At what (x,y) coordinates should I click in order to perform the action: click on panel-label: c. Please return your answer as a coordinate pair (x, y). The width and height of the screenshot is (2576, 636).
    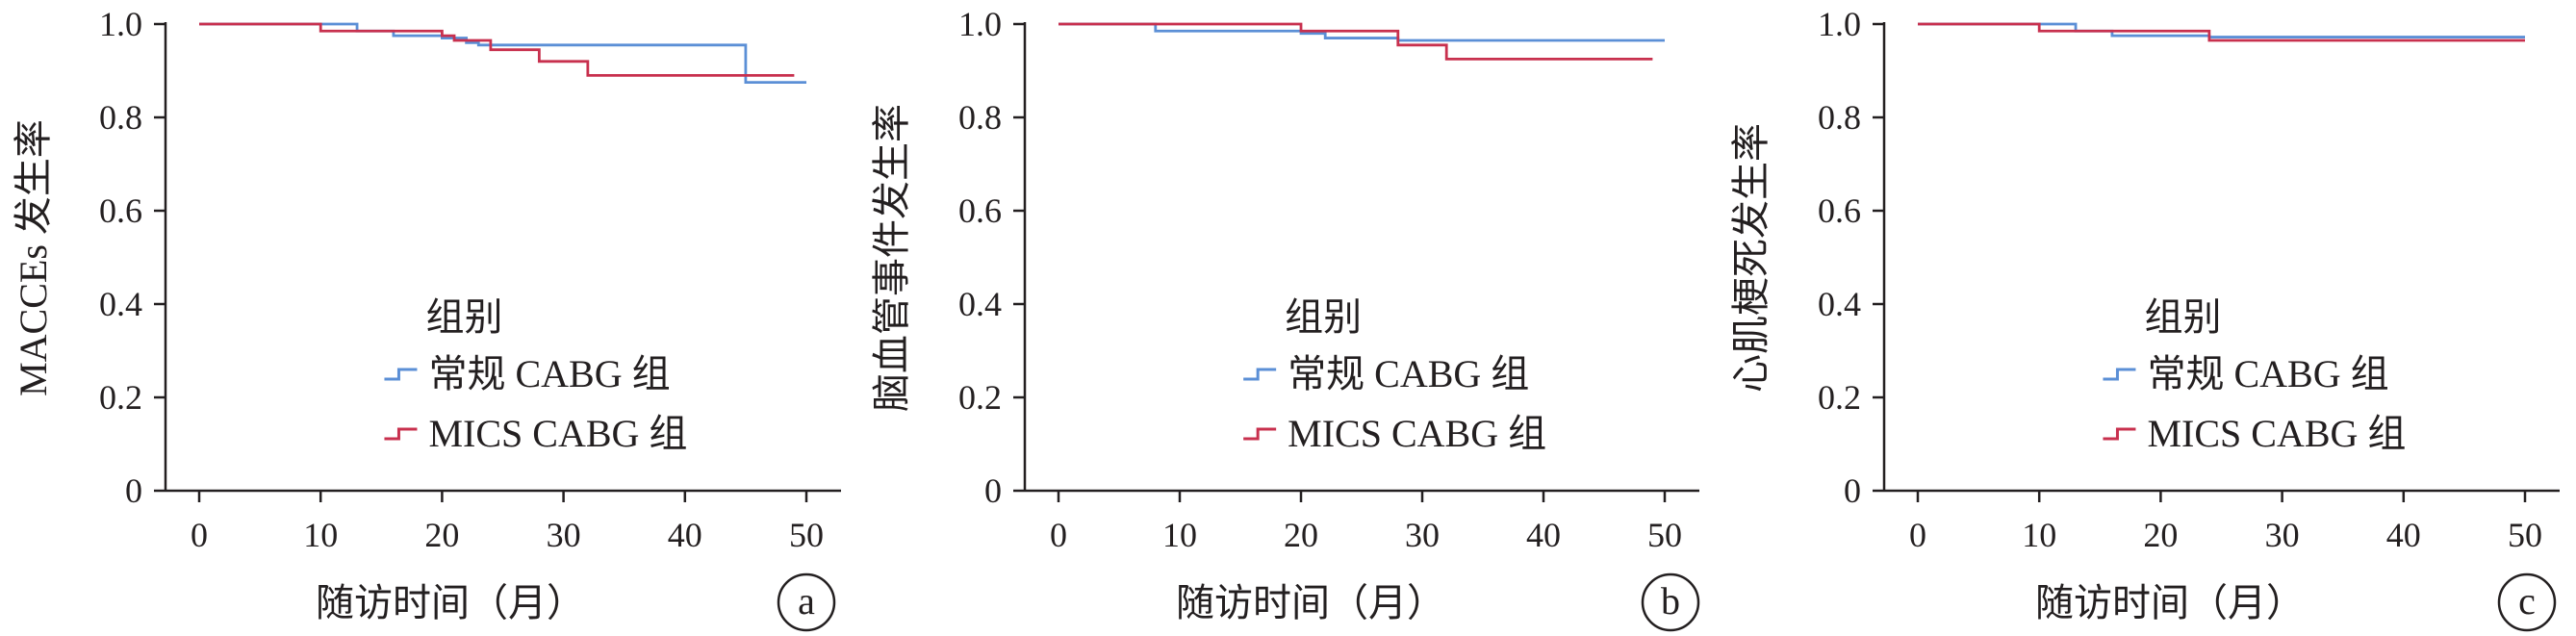
    Looking at the image, I should click on (2527, 601).